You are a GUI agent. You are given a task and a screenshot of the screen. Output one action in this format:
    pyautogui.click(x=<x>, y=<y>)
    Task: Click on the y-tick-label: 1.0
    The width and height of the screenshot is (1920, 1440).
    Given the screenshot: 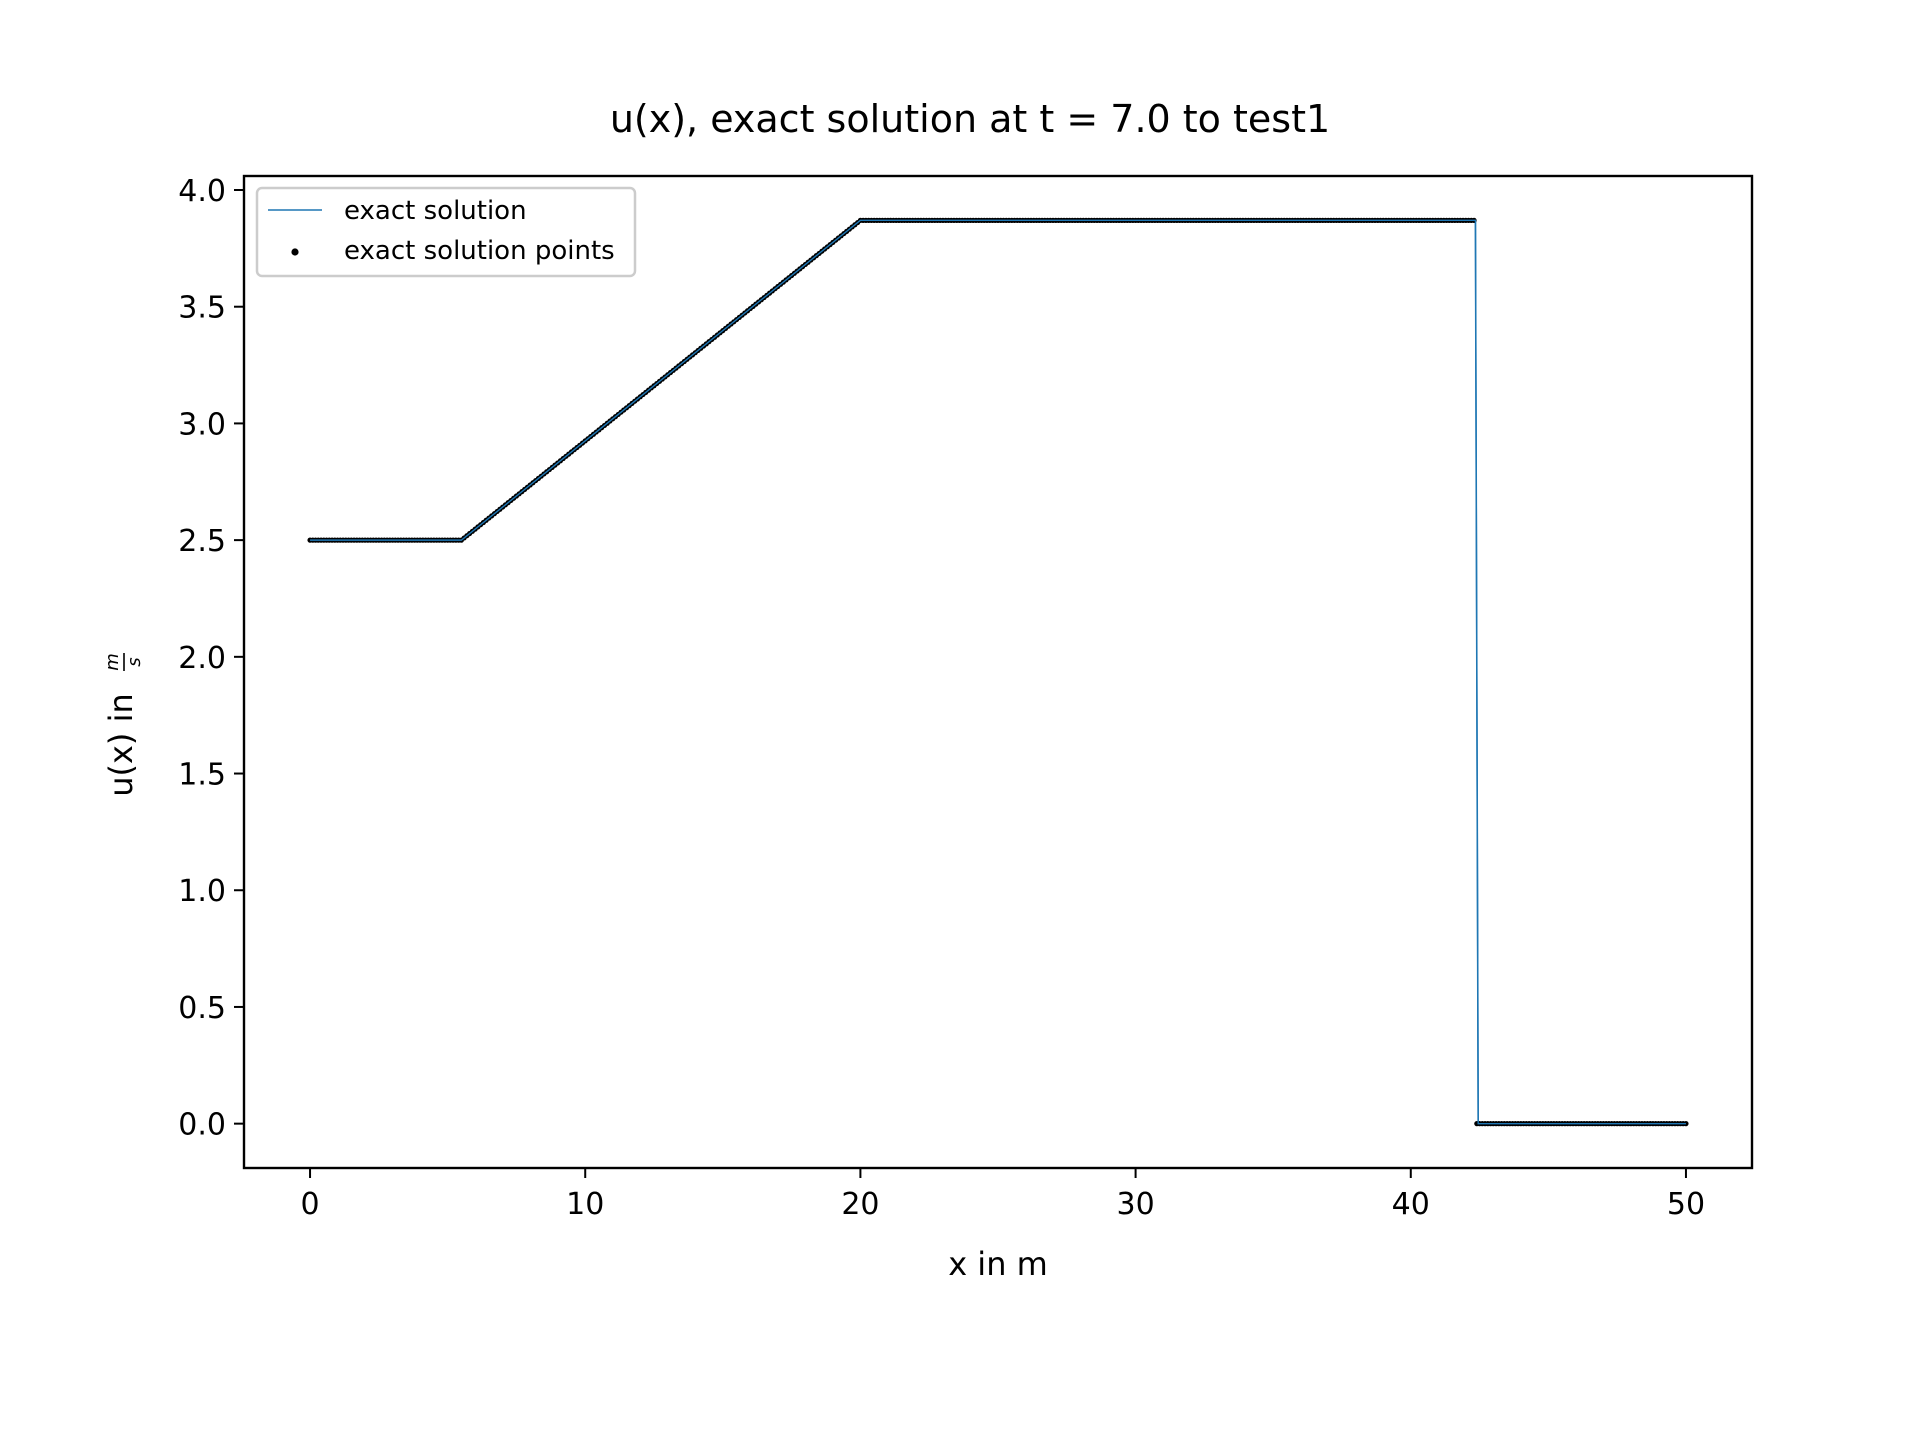 What is the action you would take?
    pyautogui.click(x=202, y=891)
    